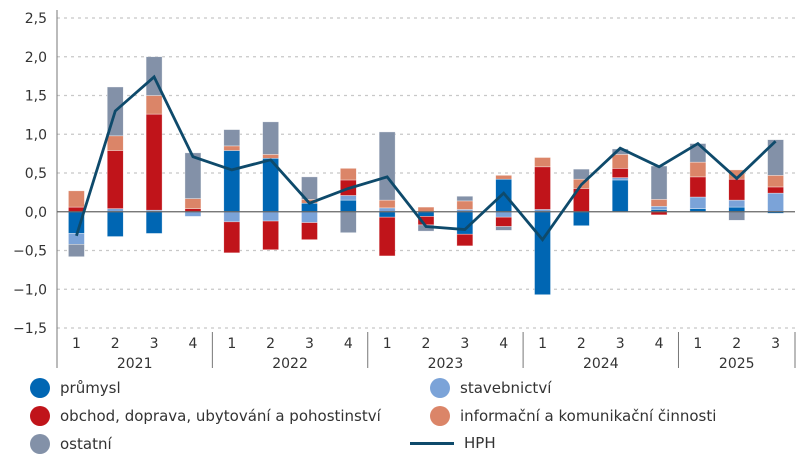 The height and width of the screenshot is (470, 800). What do you see at coordinates (601, 364) in the screenshot?
I see `year-label: 2024` at bounding box center [601, 364].